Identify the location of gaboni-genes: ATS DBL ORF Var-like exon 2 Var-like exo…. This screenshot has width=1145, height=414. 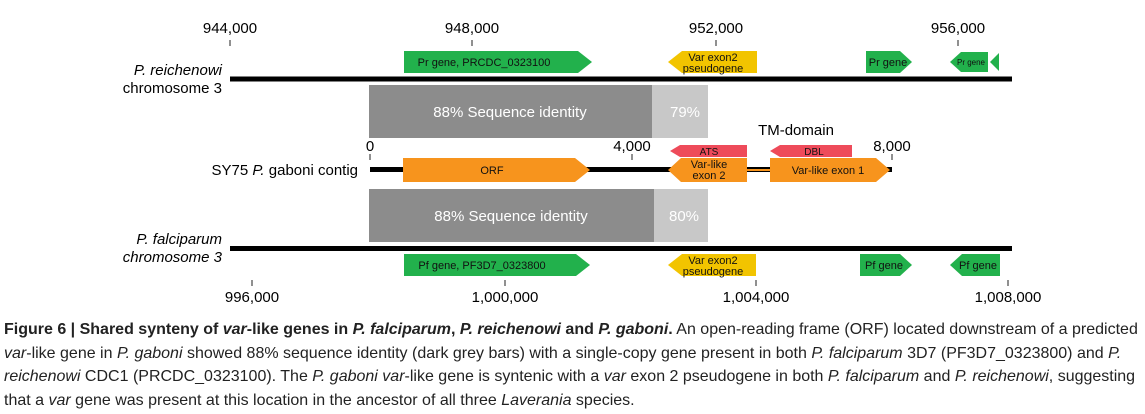
(646, 163).